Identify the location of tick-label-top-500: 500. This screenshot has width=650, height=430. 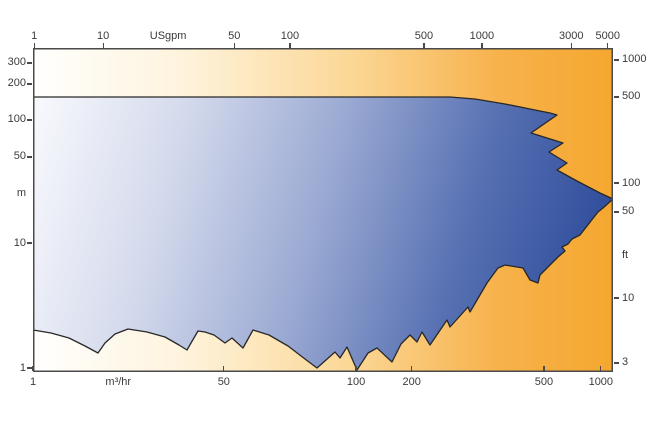
(424, 36).